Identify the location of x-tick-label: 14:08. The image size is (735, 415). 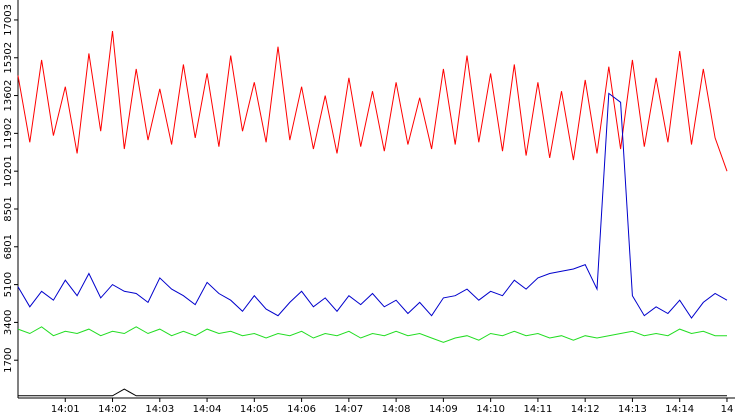
(396, 409).